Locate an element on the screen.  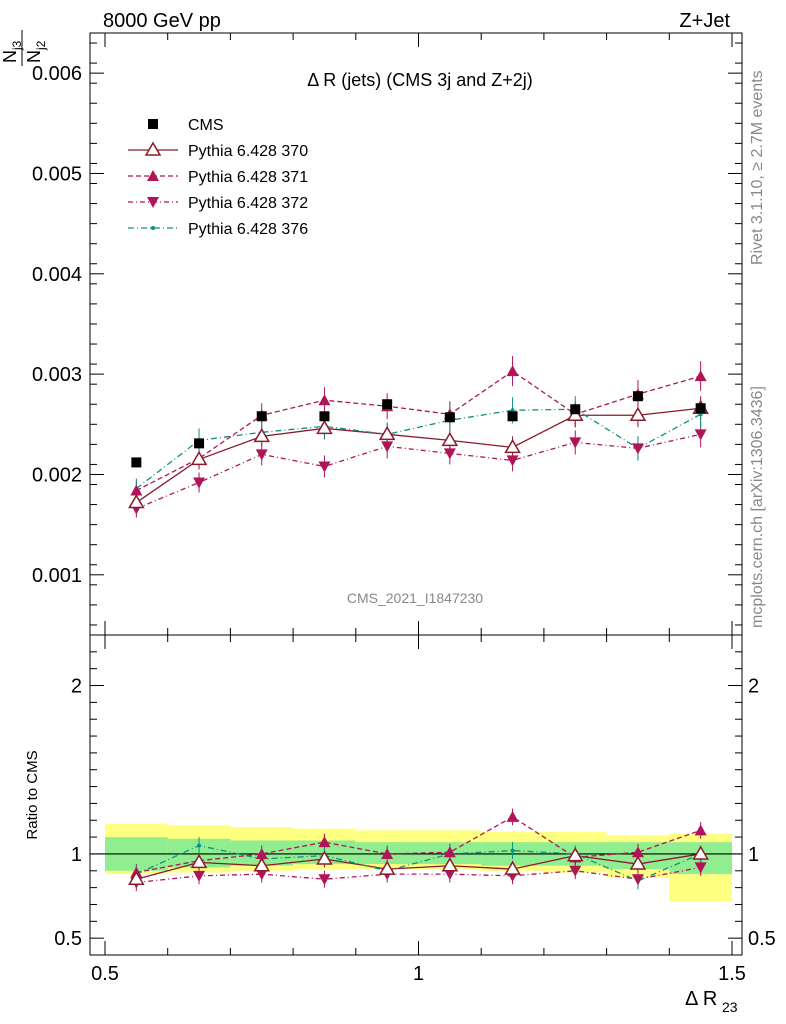
legend-label-p376: Pythia 6.428 376 is located at coordinates (248, 229).